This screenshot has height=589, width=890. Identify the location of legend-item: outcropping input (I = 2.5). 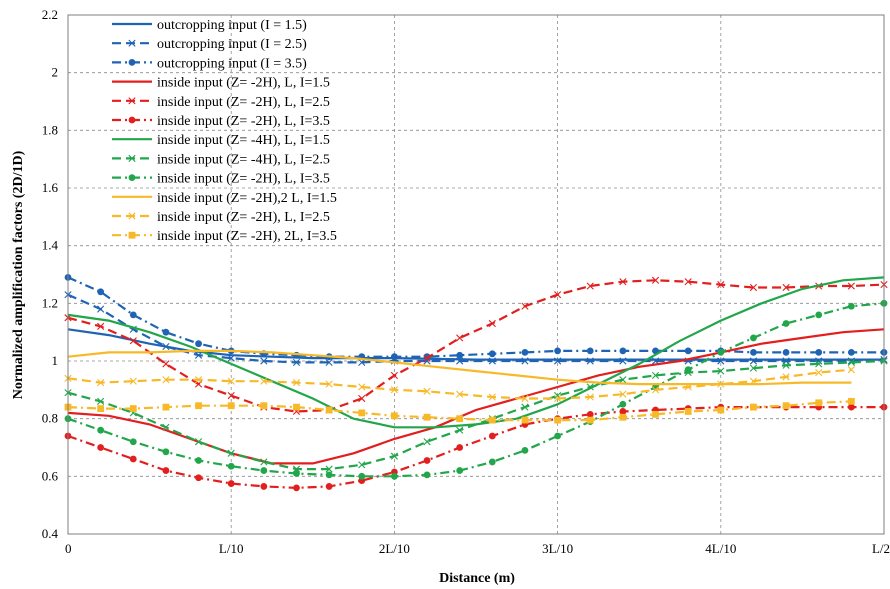
(209, 44).